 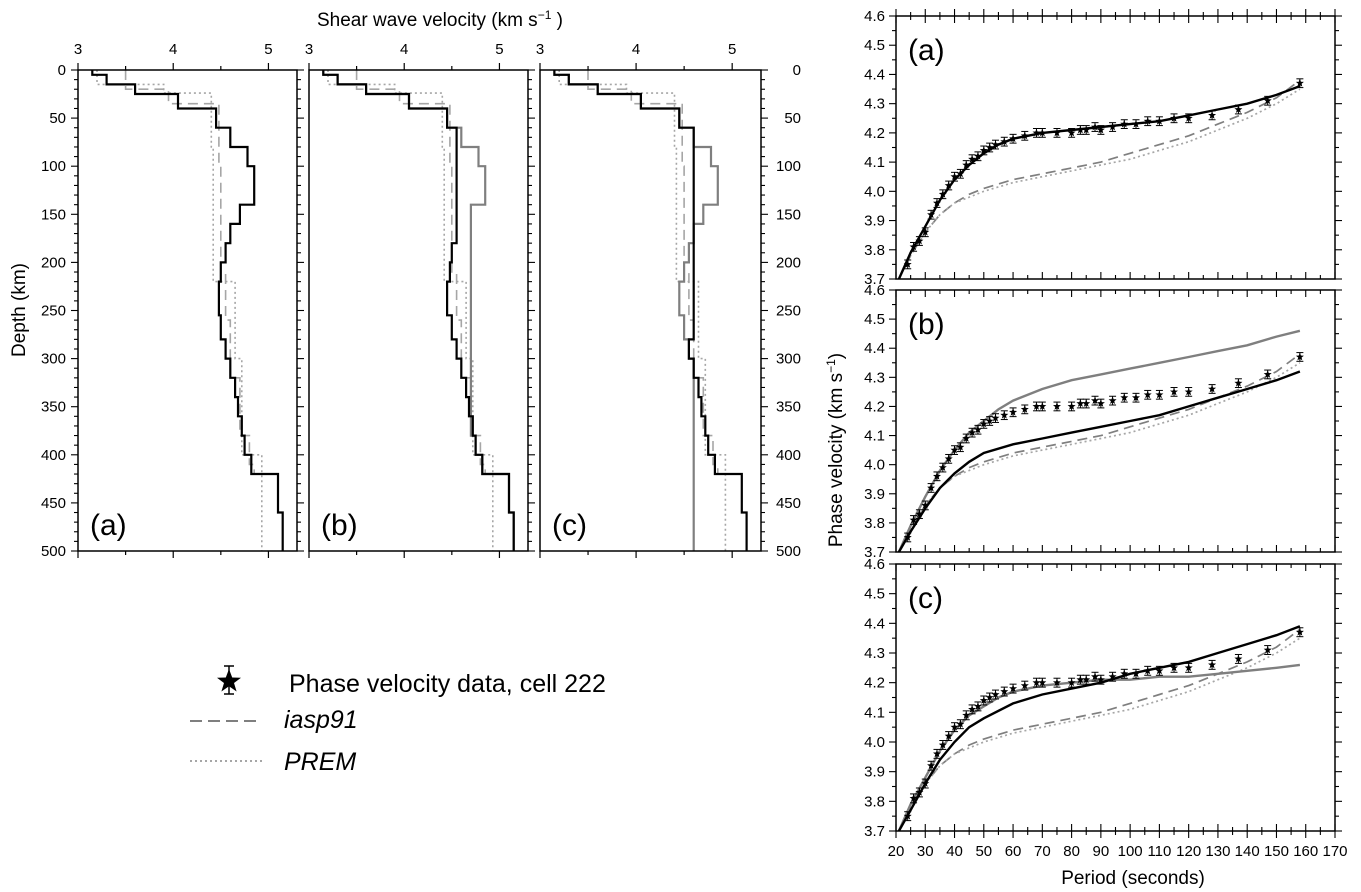 What do you see at coordinates (874, 319) in the screenshot?
I see `y-tick-label: 4.5` at bounding box center [874, 319].